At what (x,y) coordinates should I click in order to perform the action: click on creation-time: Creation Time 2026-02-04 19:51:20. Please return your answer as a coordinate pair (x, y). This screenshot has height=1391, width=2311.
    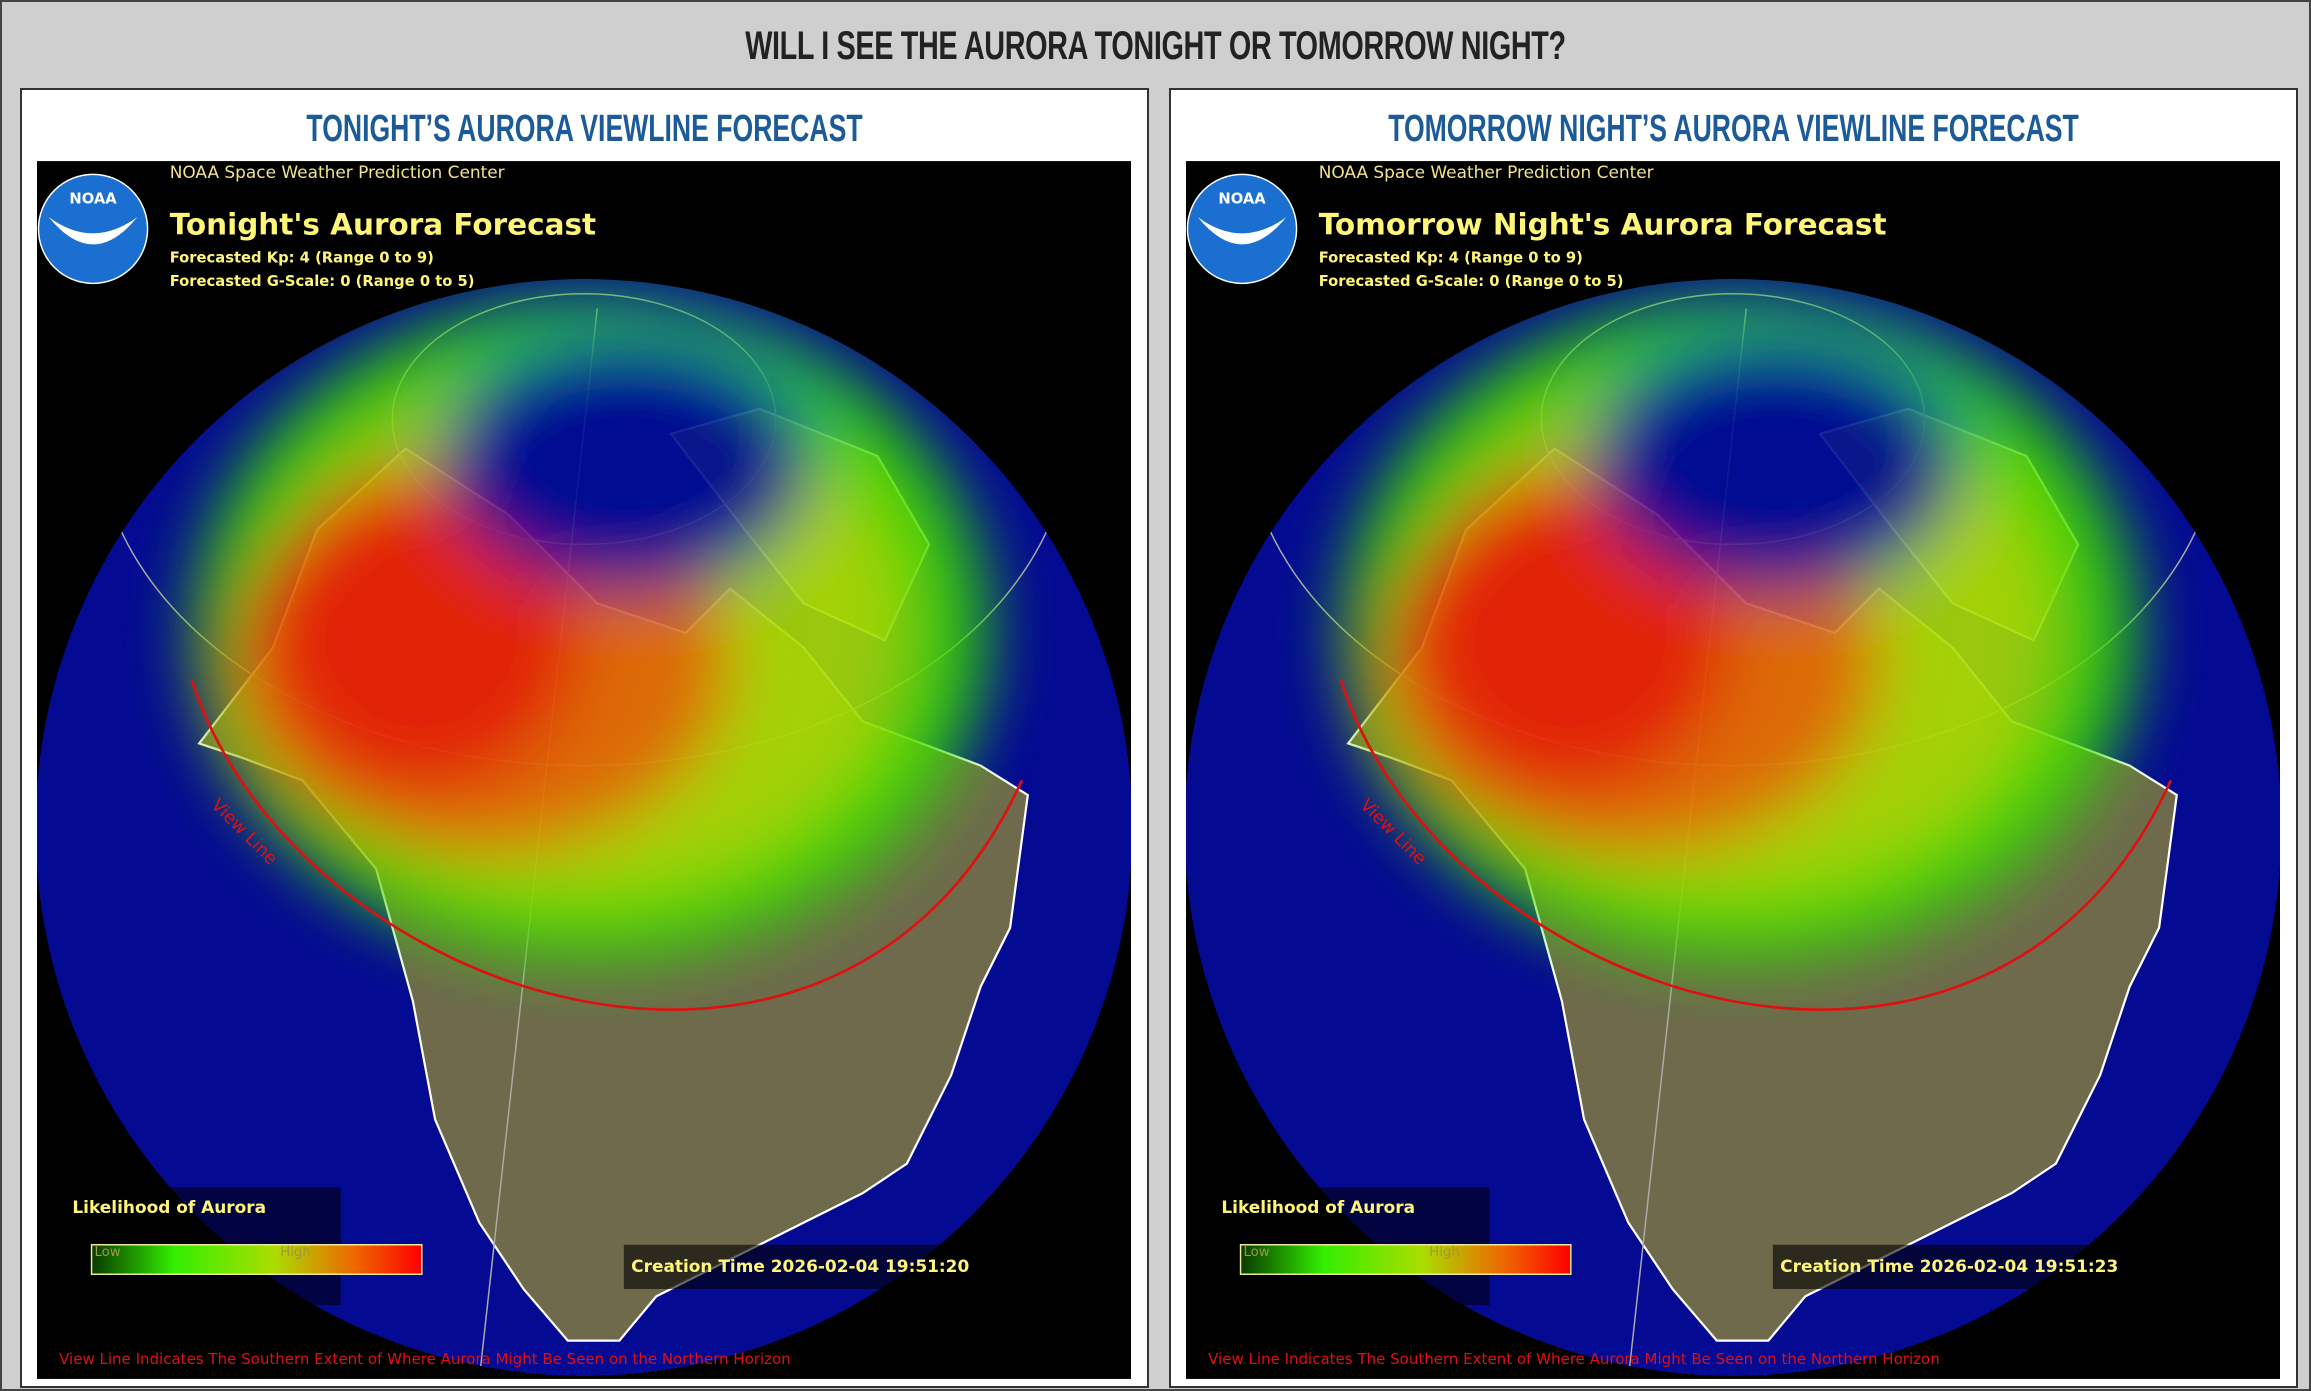
    Looking at the image, I should click on (800, 1266).